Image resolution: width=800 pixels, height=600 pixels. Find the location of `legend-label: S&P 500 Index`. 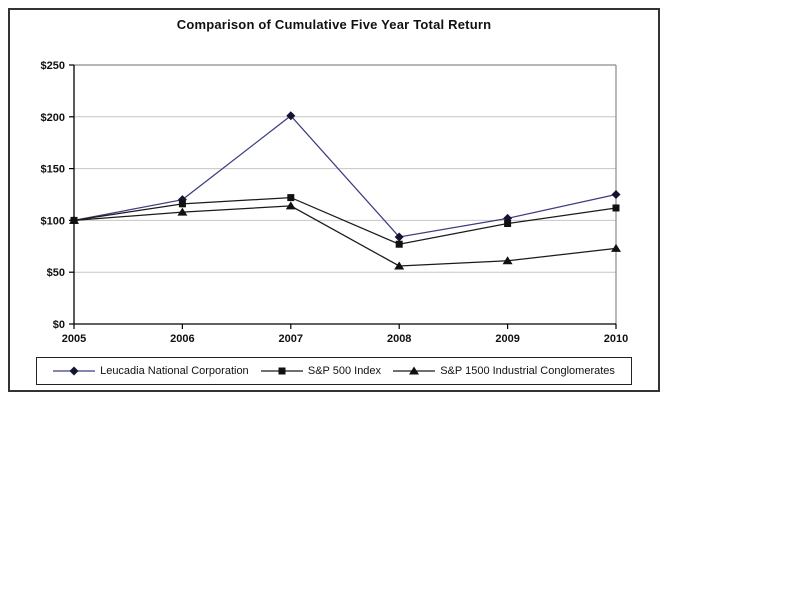

legend-label: S&P 500 Index is located at coordinates (344, 371).